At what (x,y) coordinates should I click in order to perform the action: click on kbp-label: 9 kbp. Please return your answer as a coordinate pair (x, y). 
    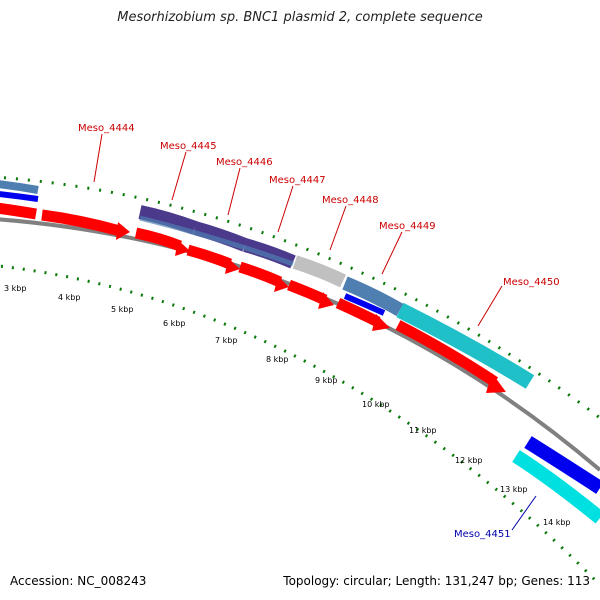
    Looking at the image, I should click on (326, 380).